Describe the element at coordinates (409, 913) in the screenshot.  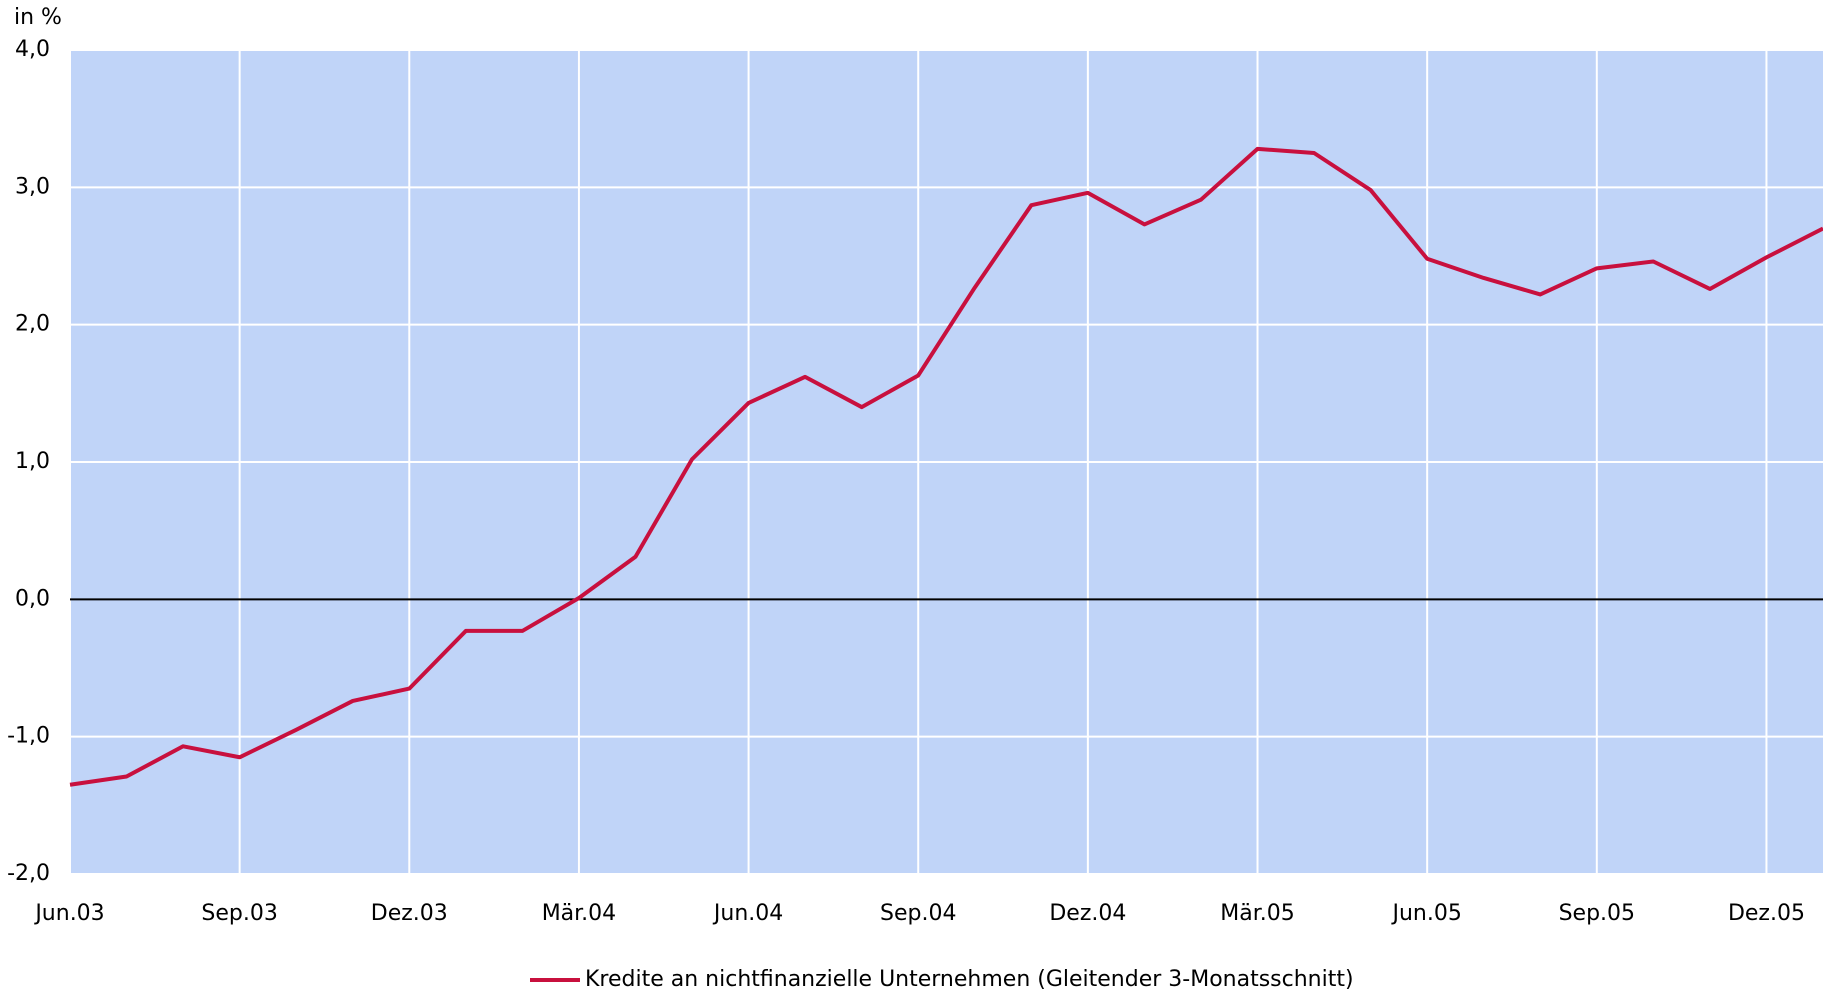
I see `x-tick-label: Dez.03` at that location.